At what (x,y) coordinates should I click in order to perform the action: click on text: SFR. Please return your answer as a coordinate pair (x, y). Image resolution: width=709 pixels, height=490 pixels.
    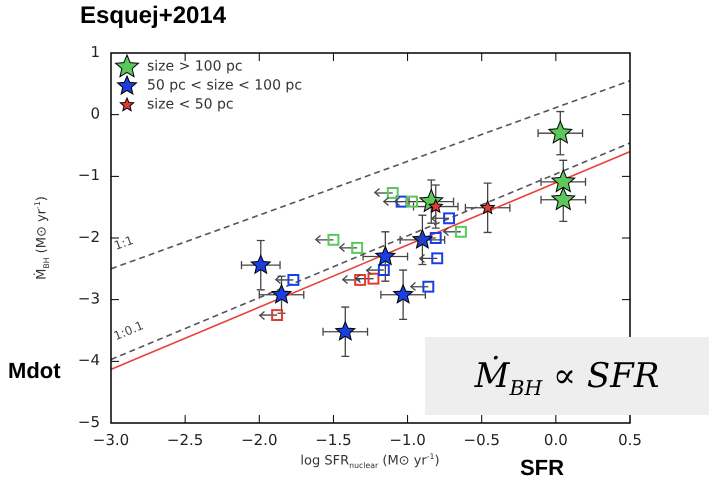
    Looking at the image, I should click on (542, 468).